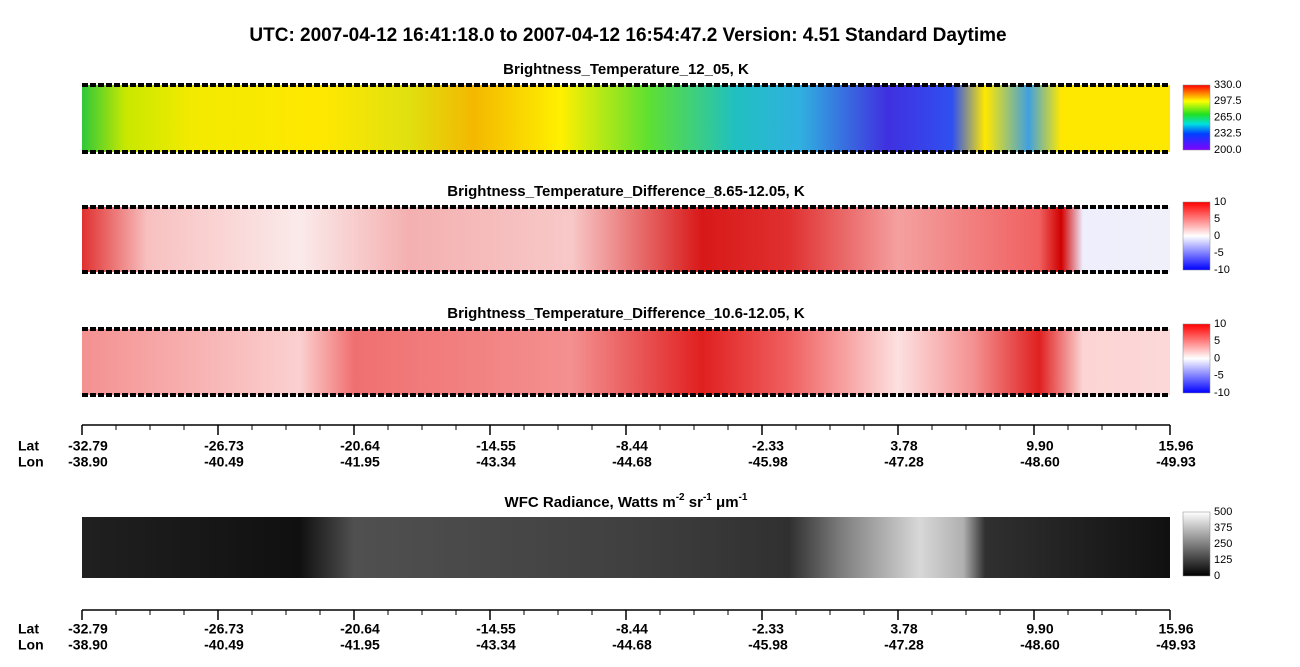  What do you see at coordinates (1228, 117) in the screenshot?
I see `colorbar-label: 265.0` at bounding box center [1228, 117].